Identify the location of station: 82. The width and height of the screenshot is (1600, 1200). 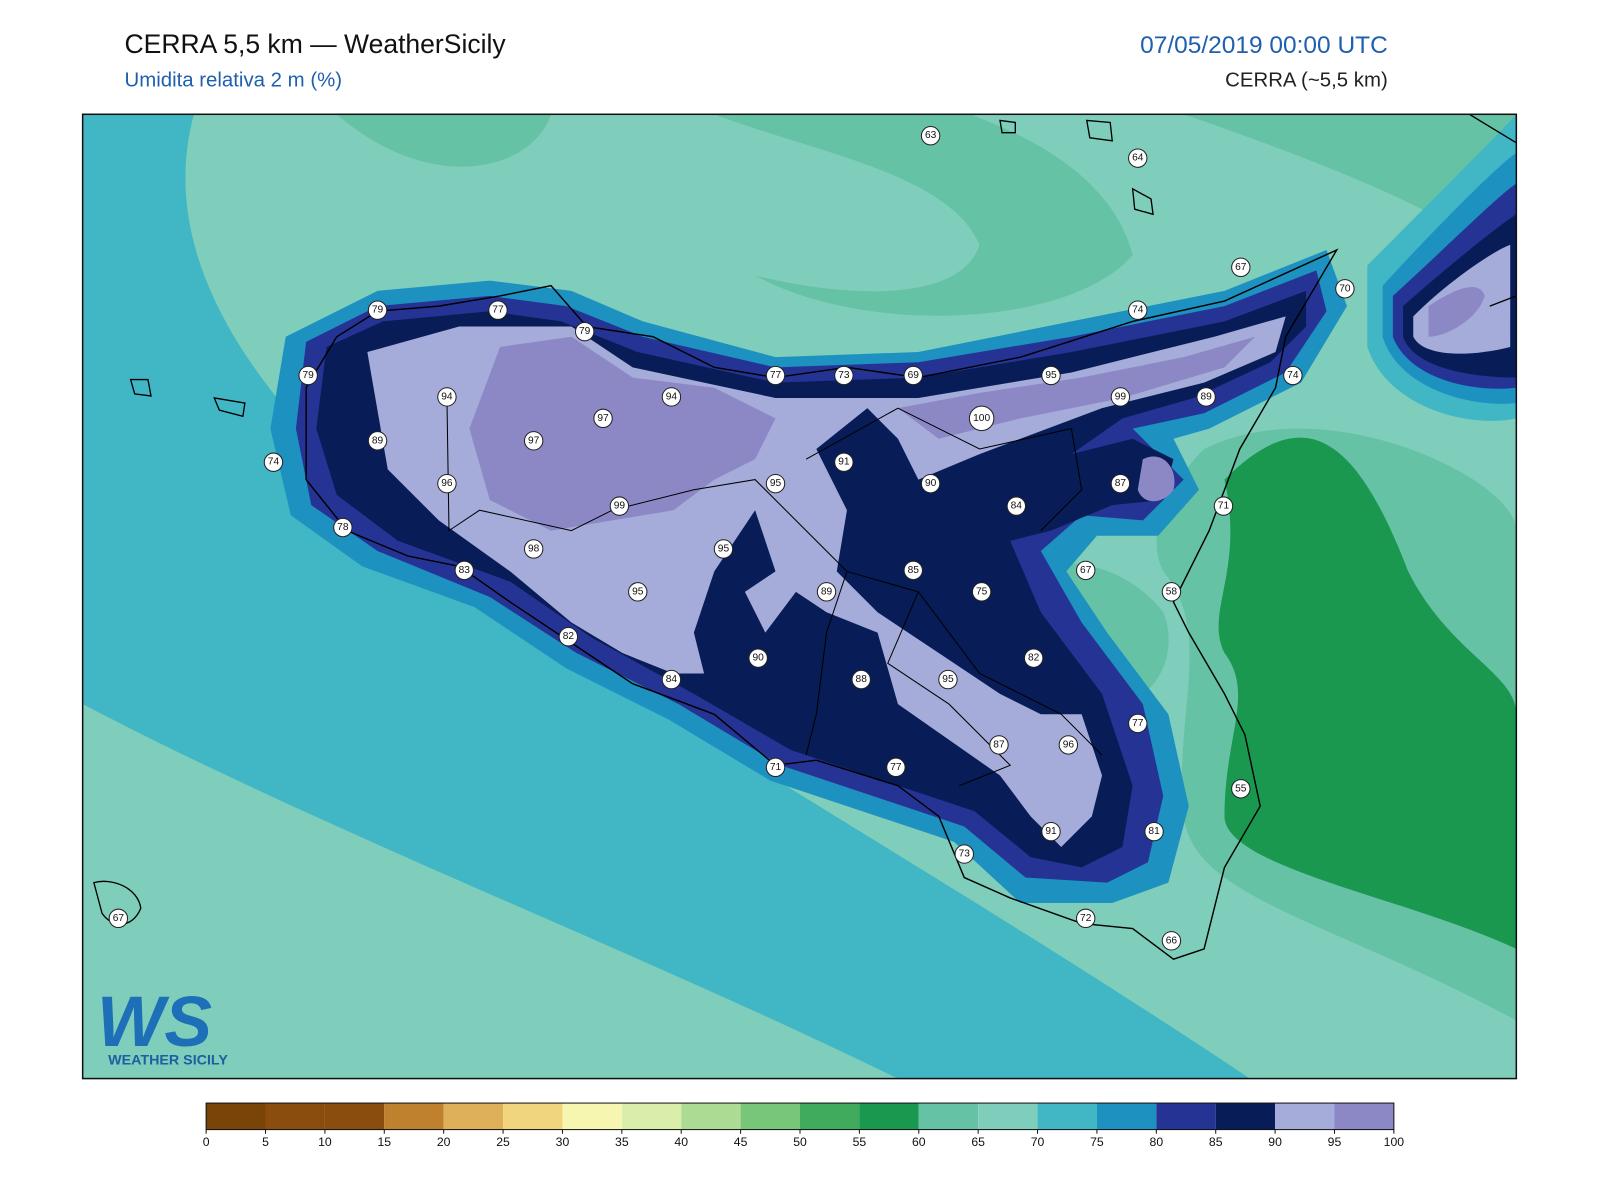
(1033, 658).